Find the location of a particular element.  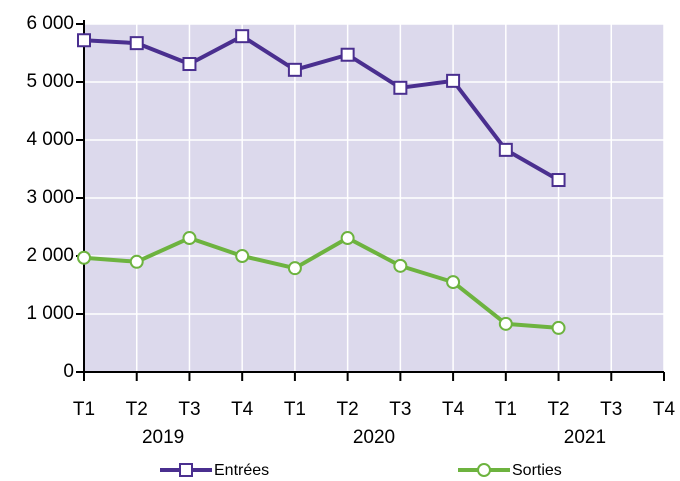

y-tick-label: 4 000 is located at coordinates (50, 139).